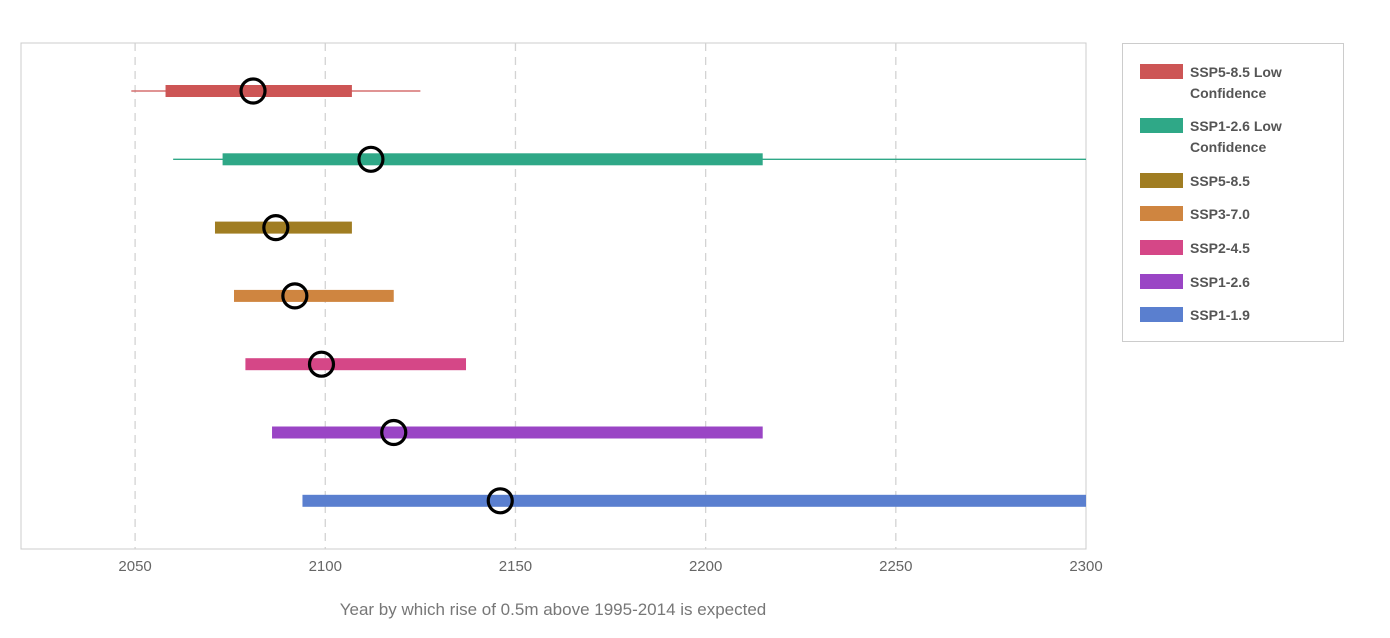 The width and height of the screenshot is (1390, 638). I want to click on legend-label: SSP1-2.6, so click(1220, 282).